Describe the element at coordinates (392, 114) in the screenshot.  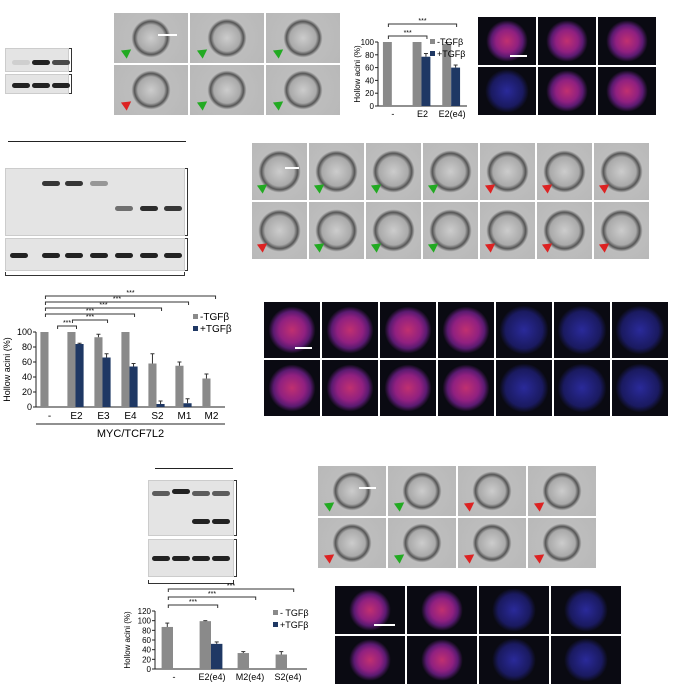
I see `x-tick-label: -` at that location.